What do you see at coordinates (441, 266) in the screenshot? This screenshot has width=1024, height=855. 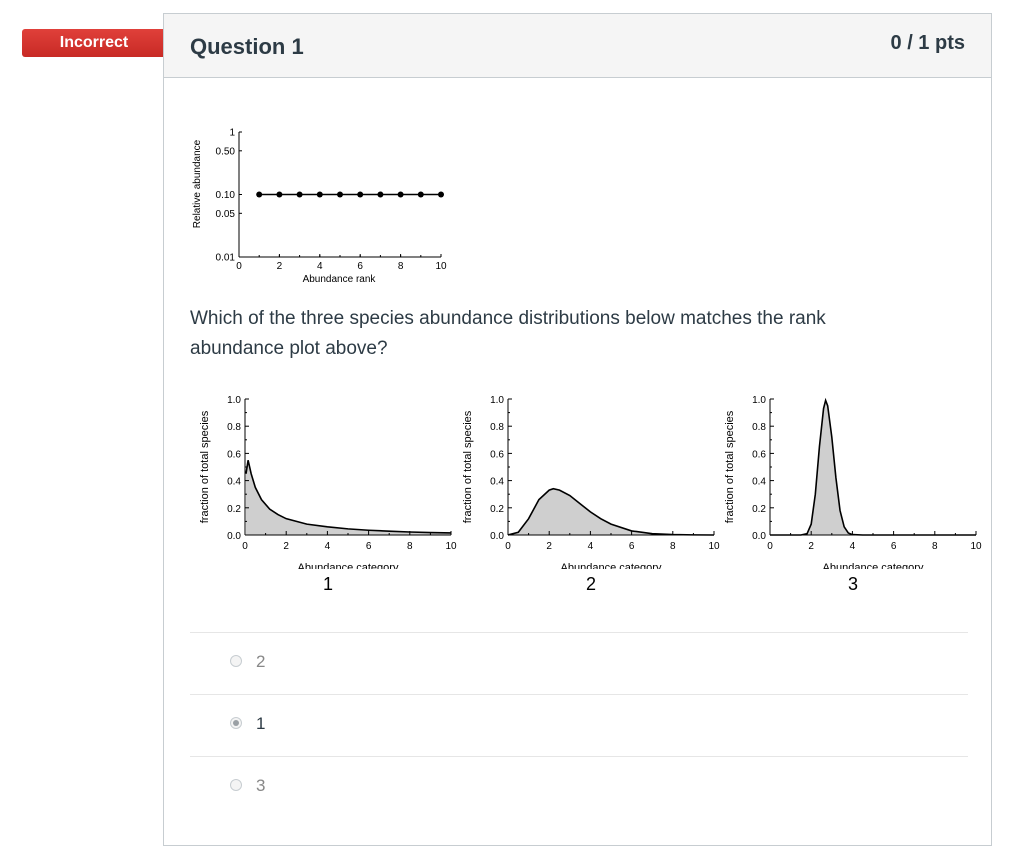 I see `rank-x-tick-label: 10` at bounding box center [441, 266].